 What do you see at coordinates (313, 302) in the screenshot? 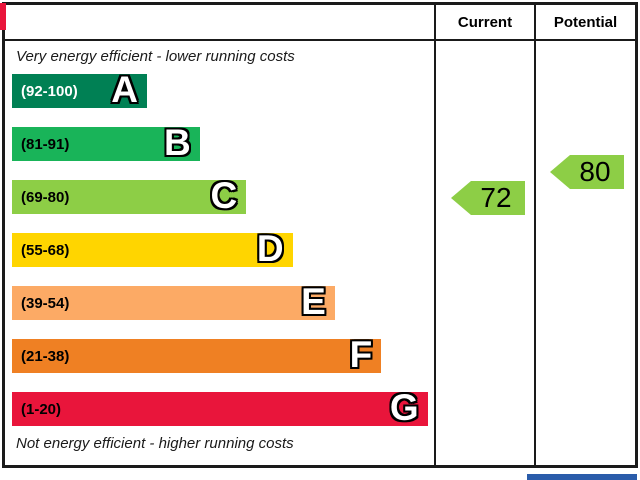
I see `band-e-letter: E` at bounding box center [313, 302].